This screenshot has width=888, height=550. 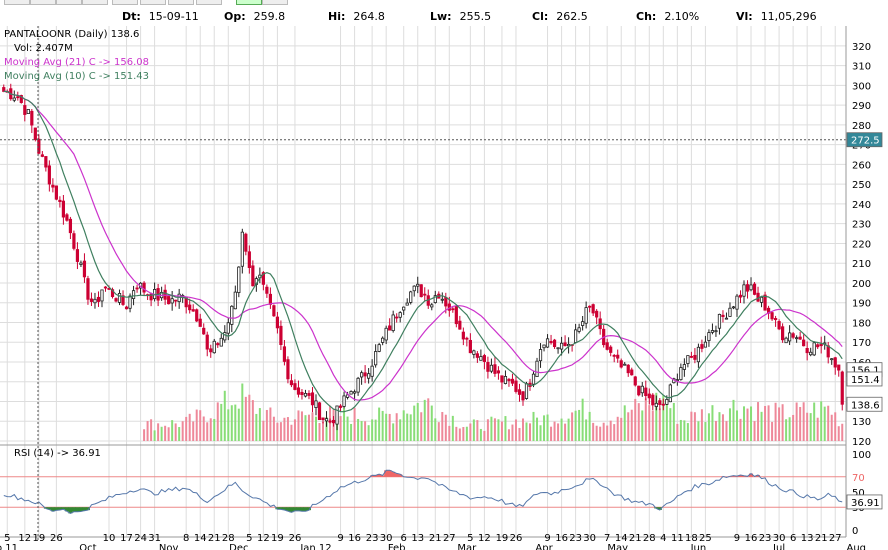 I want to click on x-month-label: May, so click(x=617, y=546).